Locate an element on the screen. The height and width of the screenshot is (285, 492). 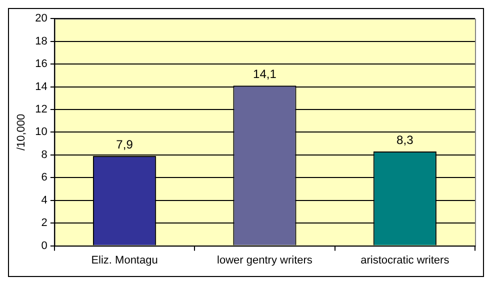
y-tick-label: 16 is located at coordinates (41, 64).